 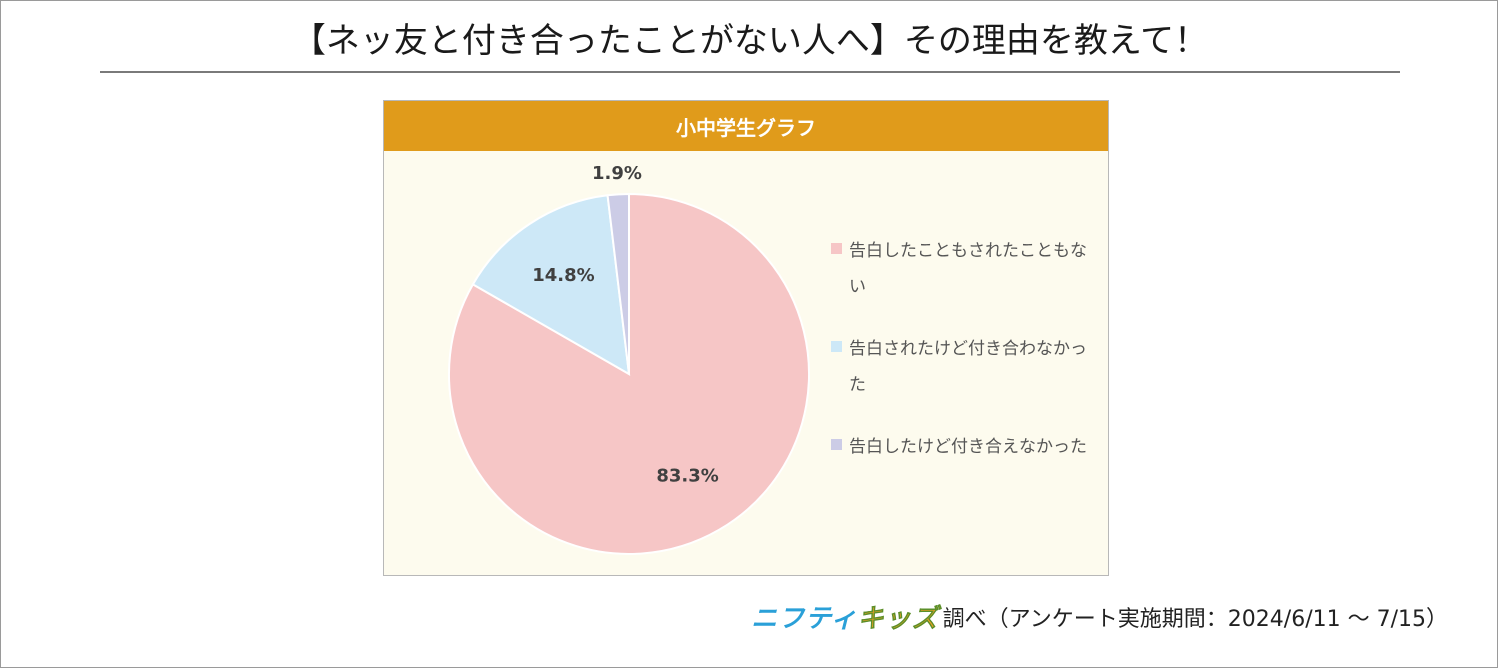 I want to click on page-title: 【ネッ友と付き合ったことがない人へ】その理由を教えて！, so click(x=750, y=41).